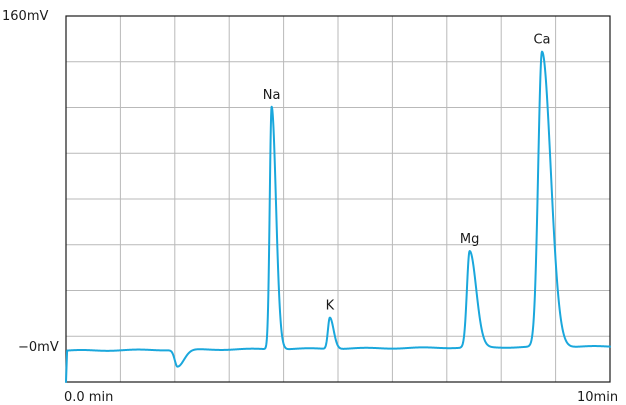  I want to click on peak-label-na: Na, so click(272, 95).